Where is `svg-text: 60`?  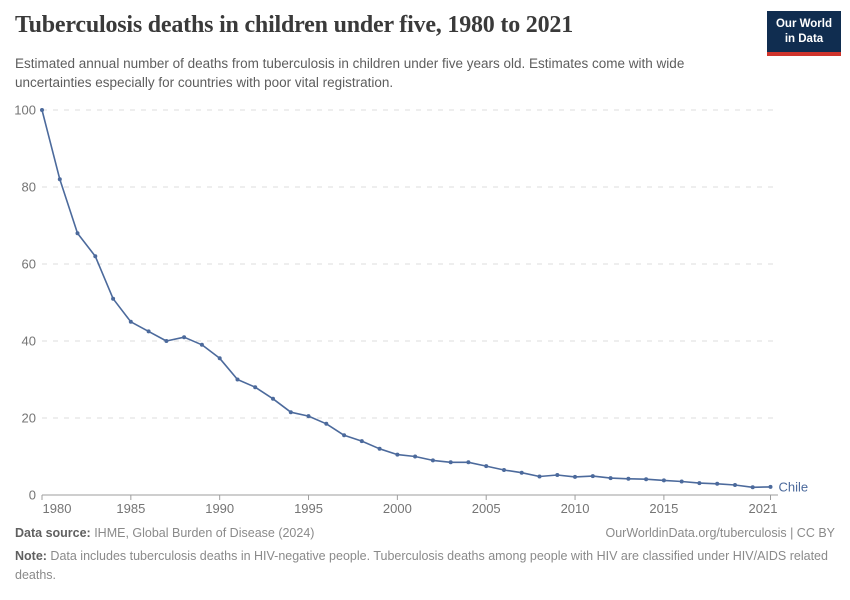
svg-text: 60 is located at coordinates (29, 264).